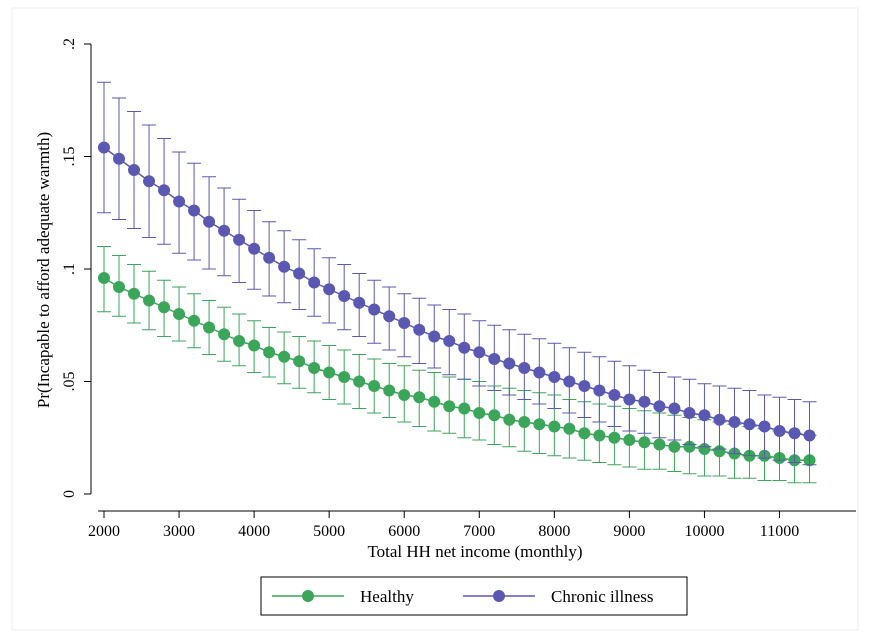 This screenshot has height=639, width=869. What do you see at coordinates (474, 551) in the screenshot?
I see `x-axis-title: Total HH net income (monthly)` at bounding box center [474, 551].